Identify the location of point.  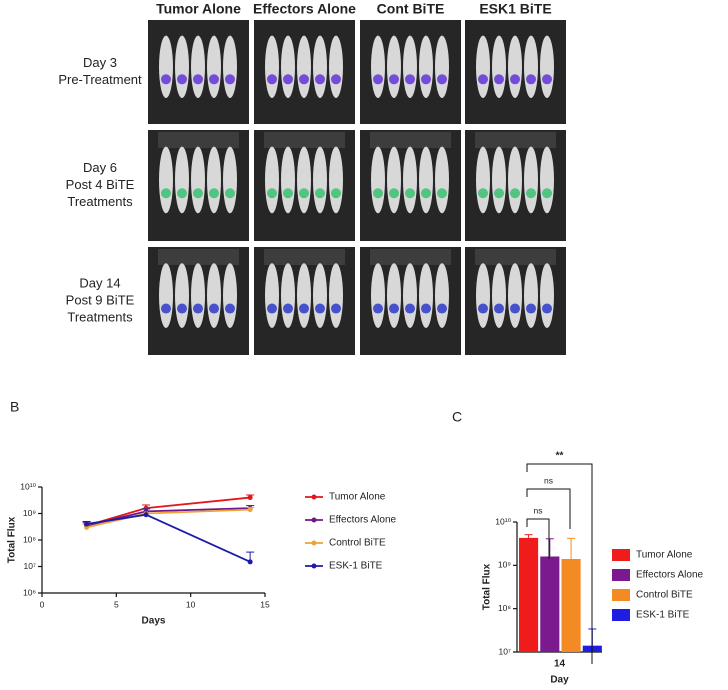
(146, 515).